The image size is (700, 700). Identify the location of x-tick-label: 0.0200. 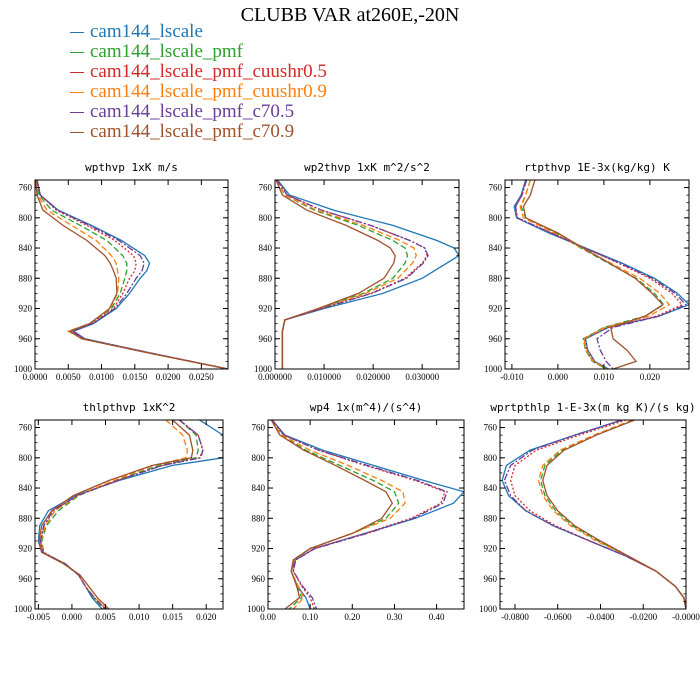
(168, 377).